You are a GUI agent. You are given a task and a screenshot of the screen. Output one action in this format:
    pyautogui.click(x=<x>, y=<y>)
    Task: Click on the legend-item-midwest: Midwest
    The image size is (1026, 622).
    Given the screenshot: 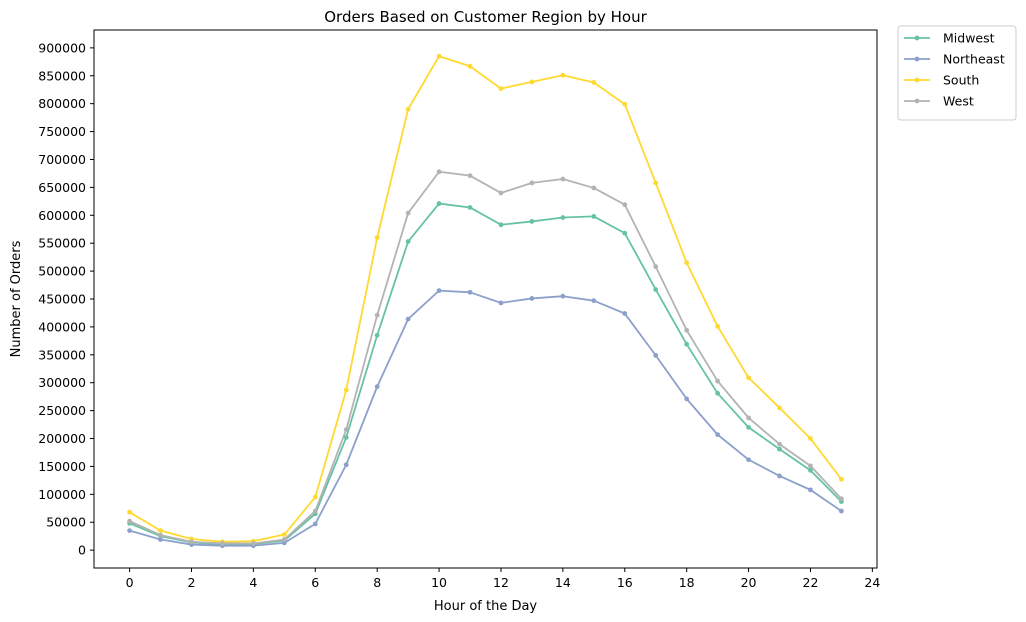 What is the action you would take?
    pyautogui.click(x=949, y=38)
    